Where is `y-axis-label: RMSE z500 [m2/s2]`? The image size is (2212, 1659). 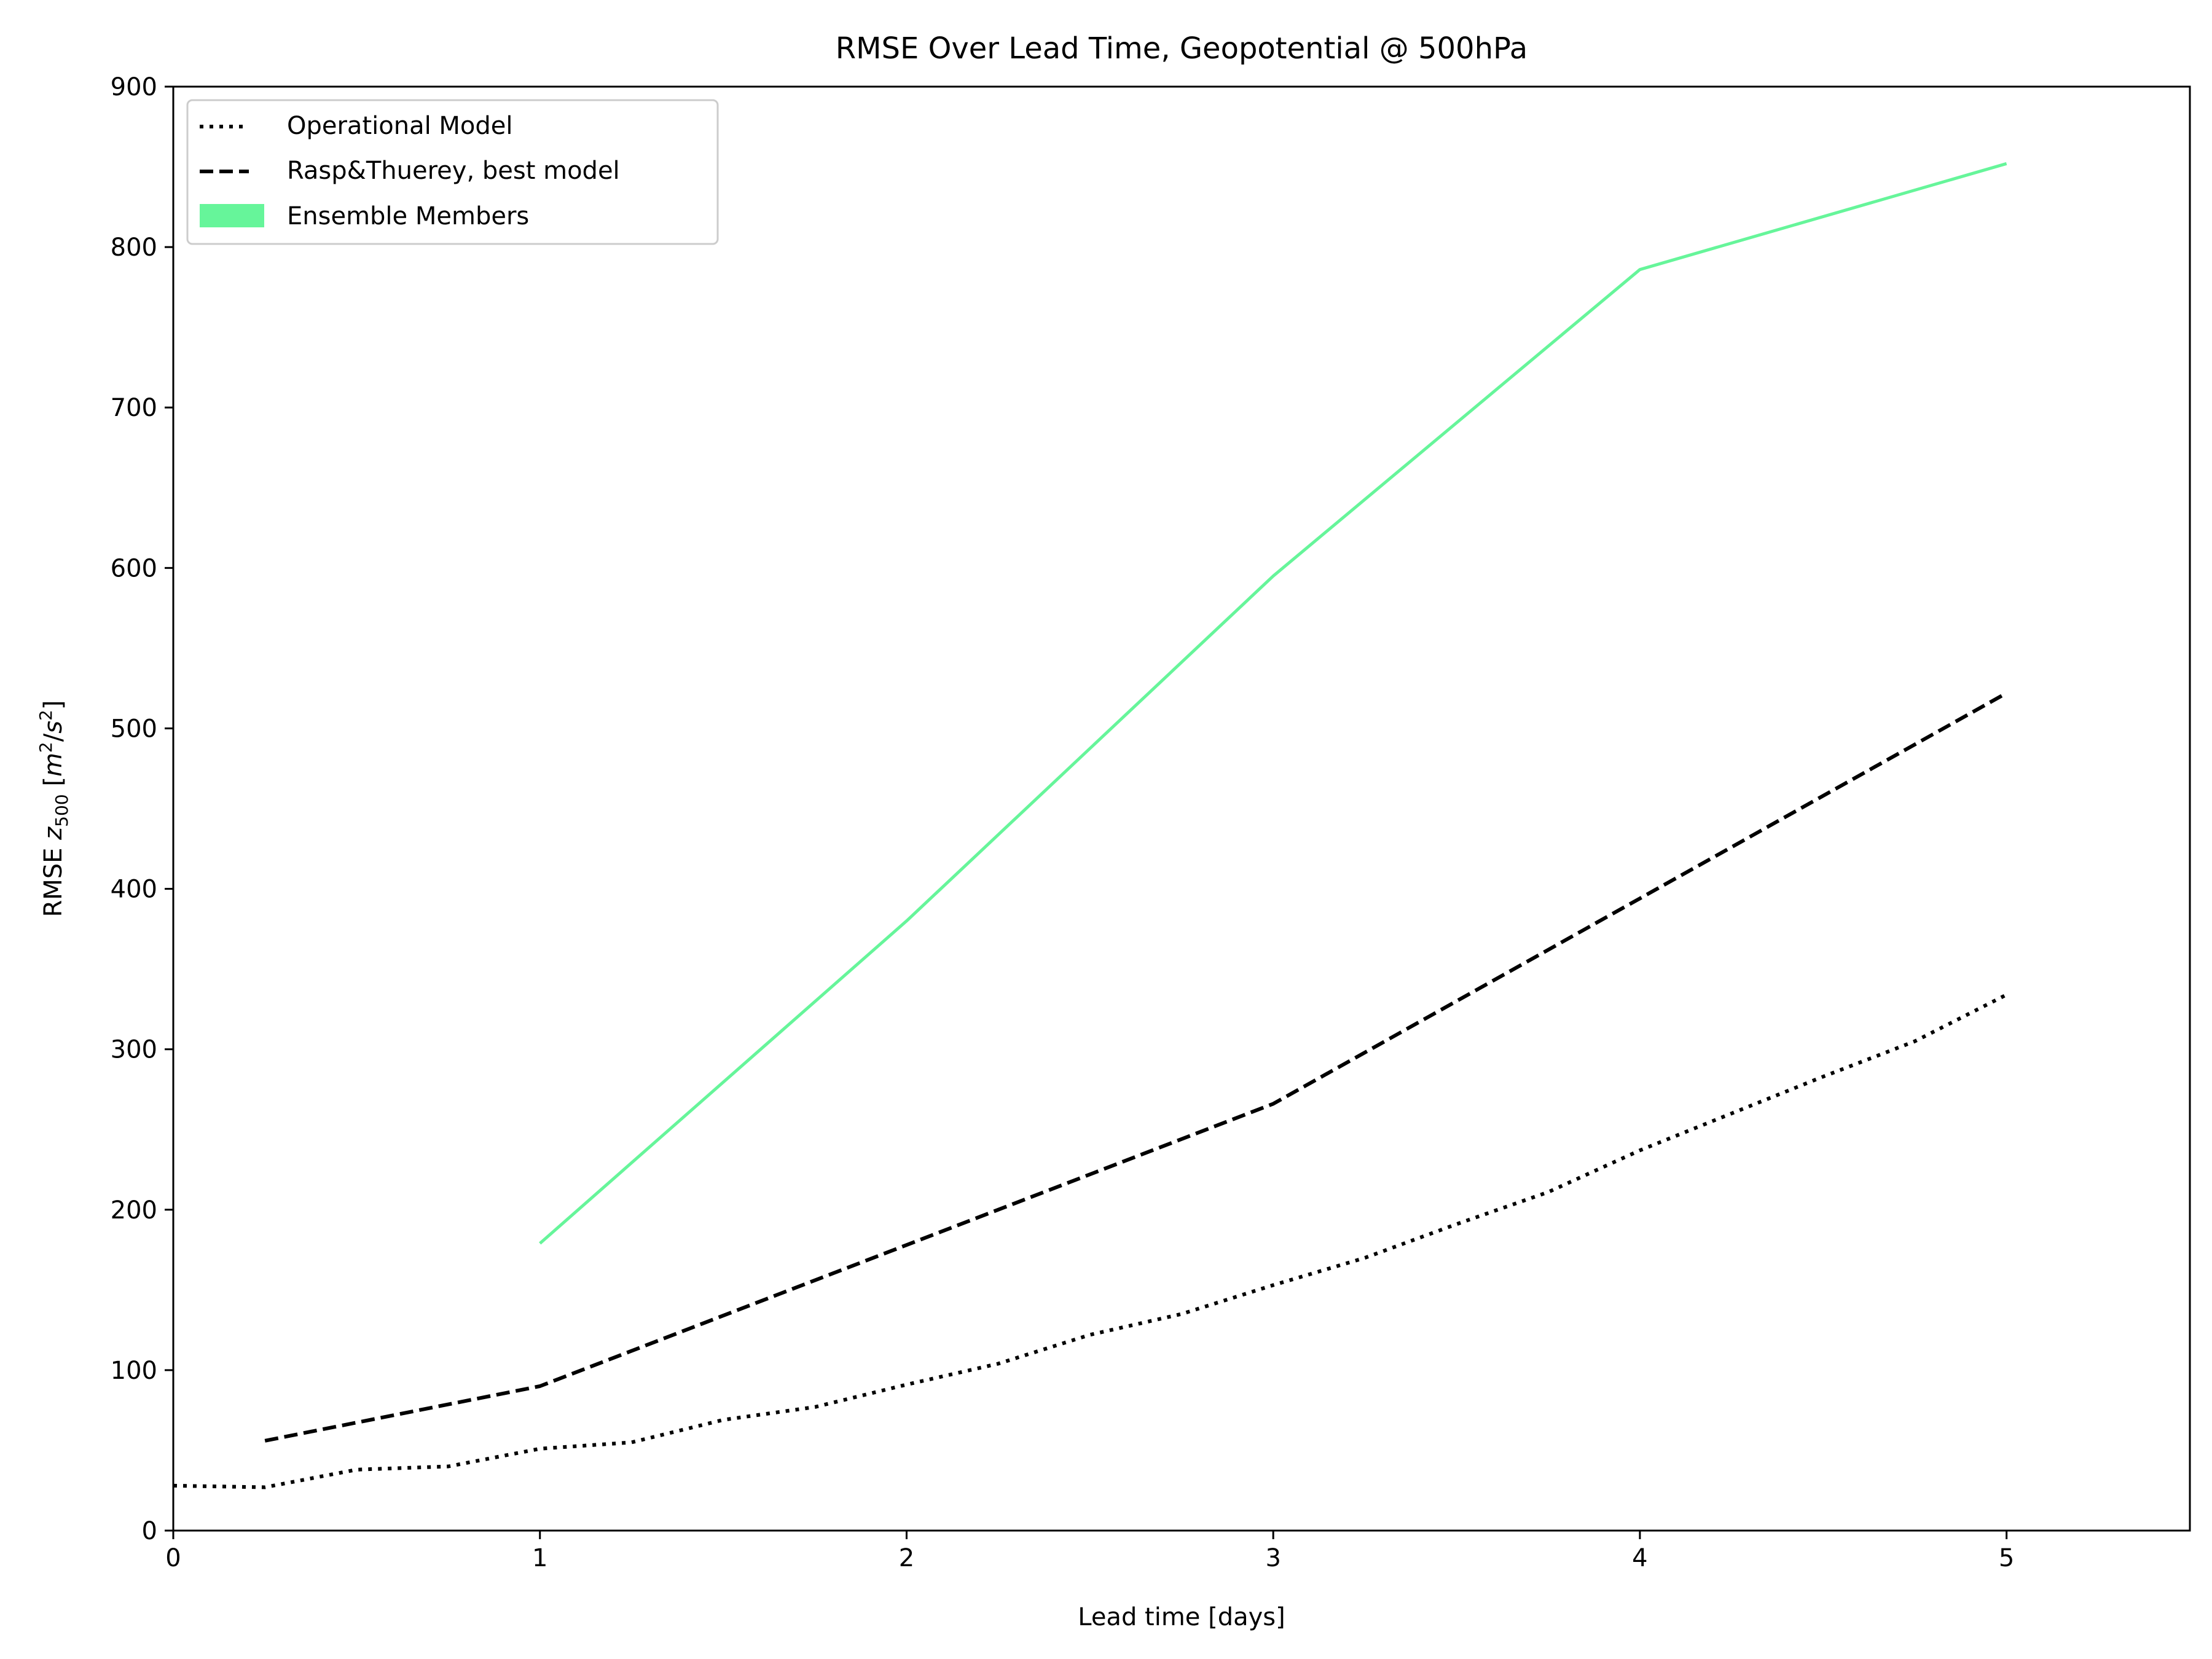 y-axis-label: RMSE z500 [m2/s2] is located at coordinates (54, 808).